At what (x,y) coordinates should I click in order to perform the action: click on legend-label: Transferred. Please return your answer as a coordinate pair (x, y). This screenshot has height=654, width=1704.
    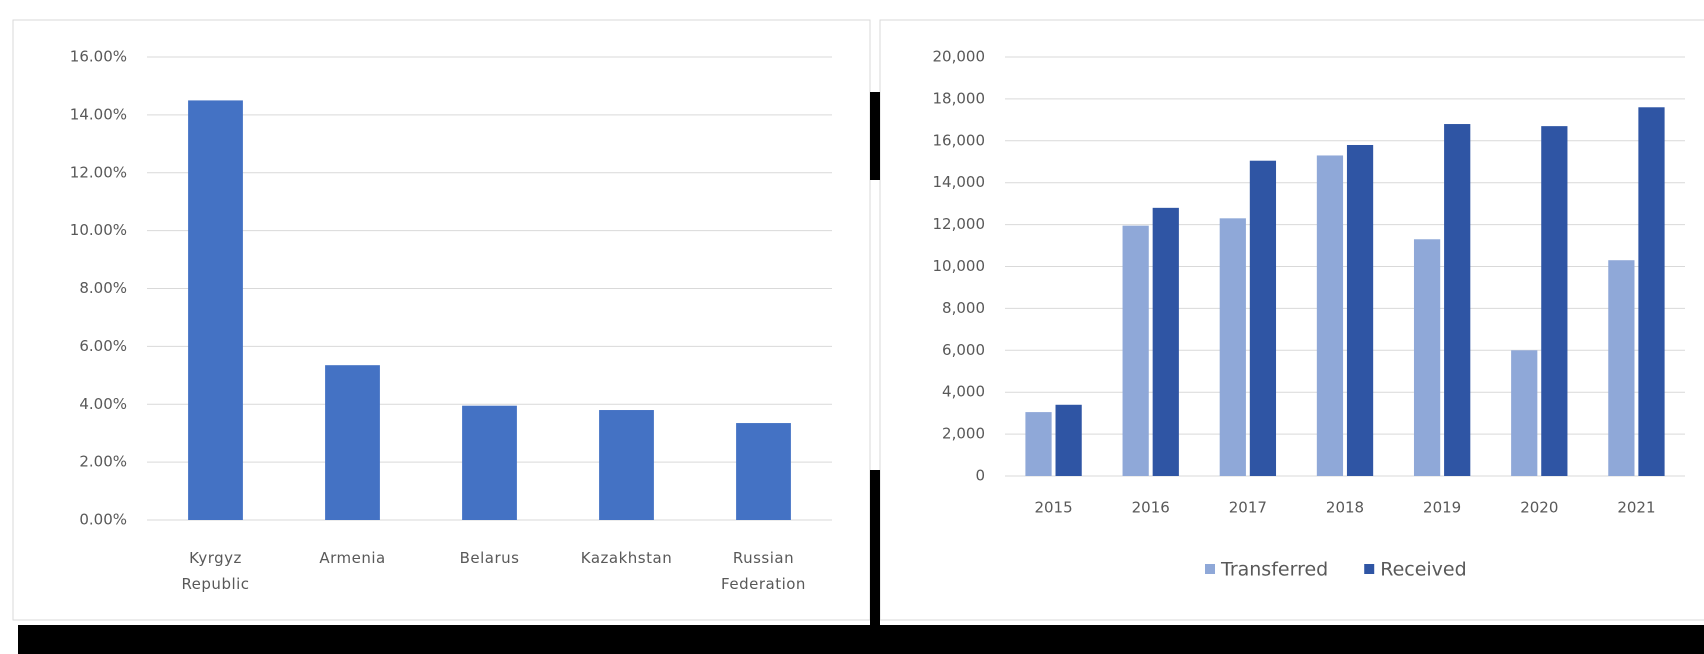
    Looking at the image, I should click on (1274, 570).